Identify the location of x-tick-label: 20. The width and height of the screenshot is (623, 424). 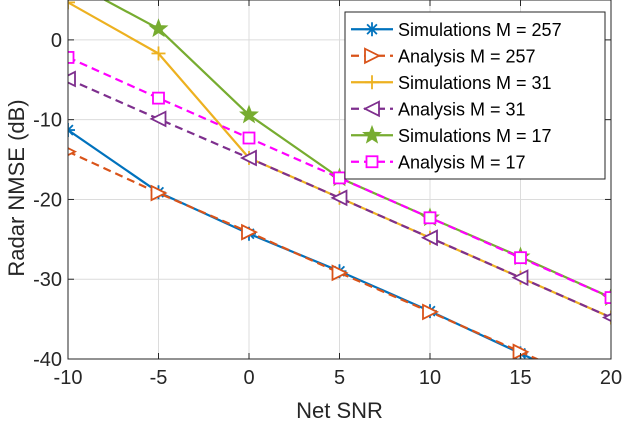
(611, 378).